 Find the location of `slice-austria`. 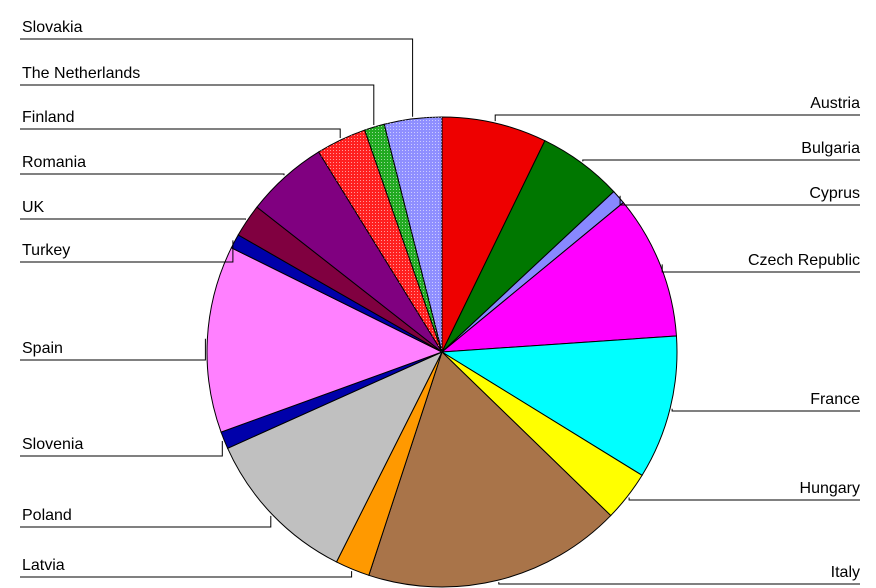

slice-austria is located at coordinates (493, 234).